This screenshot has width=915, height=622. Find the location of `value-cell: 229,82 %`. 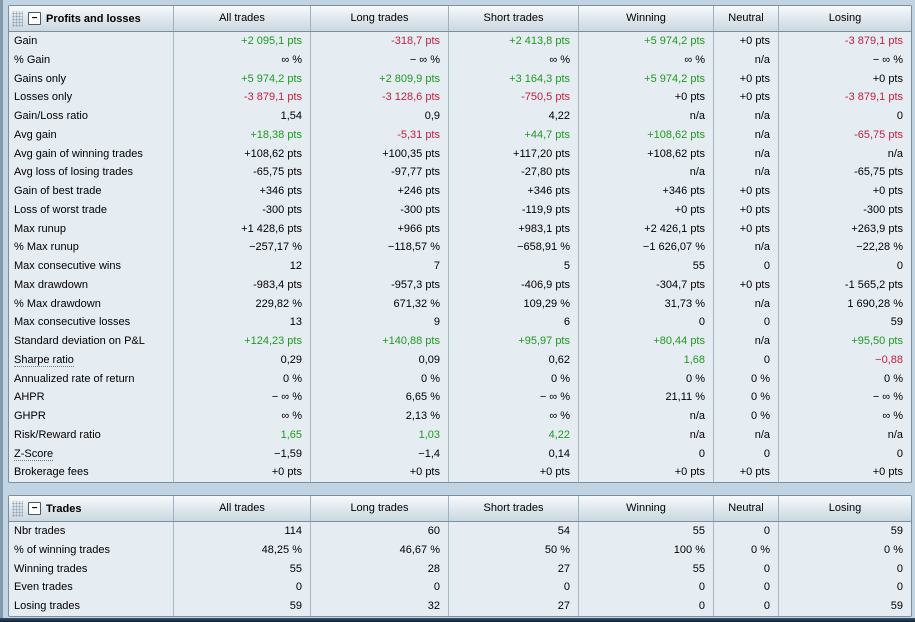

value-cell: 229,82 % is located at coordinates (242, 304).